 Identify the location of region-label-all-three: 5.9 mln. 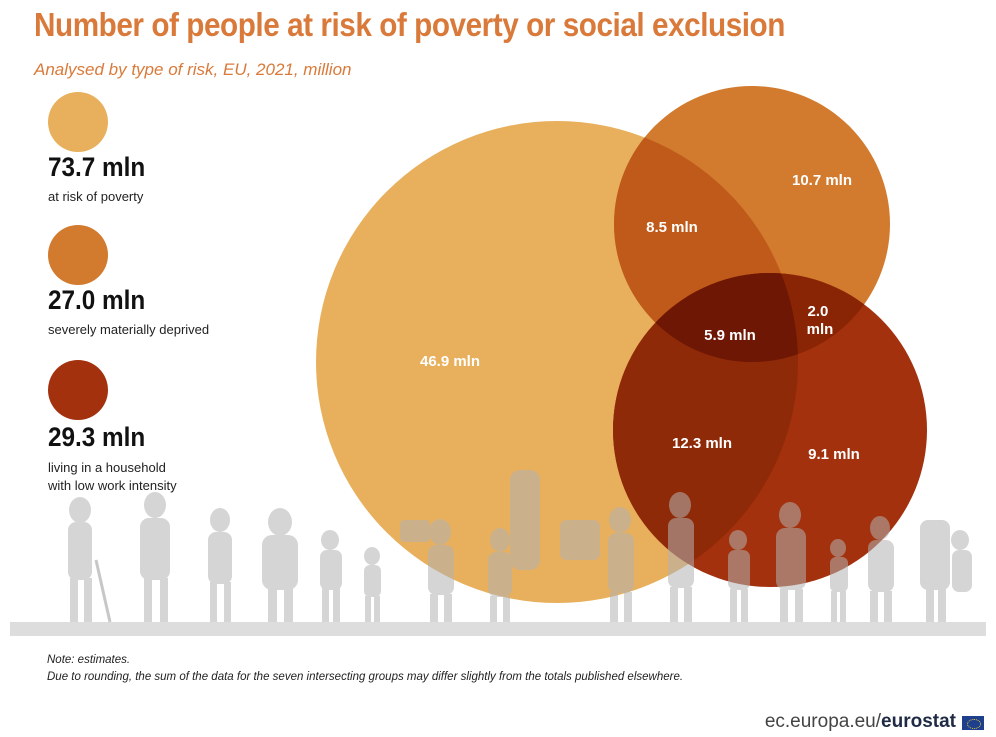
(730, 335).